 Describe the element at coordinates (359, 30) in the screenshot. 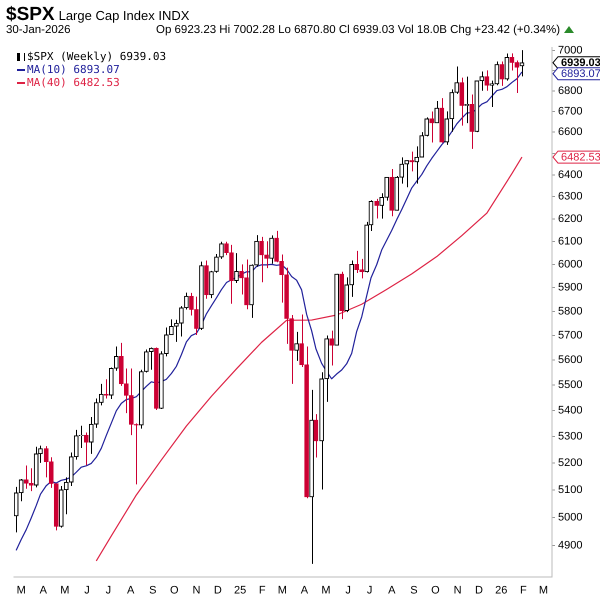

I see `text: Op 6923.23 Hi 7002.28 Lo 6870.80 Cl 6939.03 Vol 18.0B Chg +23.42 (+0.34%)` at that location.